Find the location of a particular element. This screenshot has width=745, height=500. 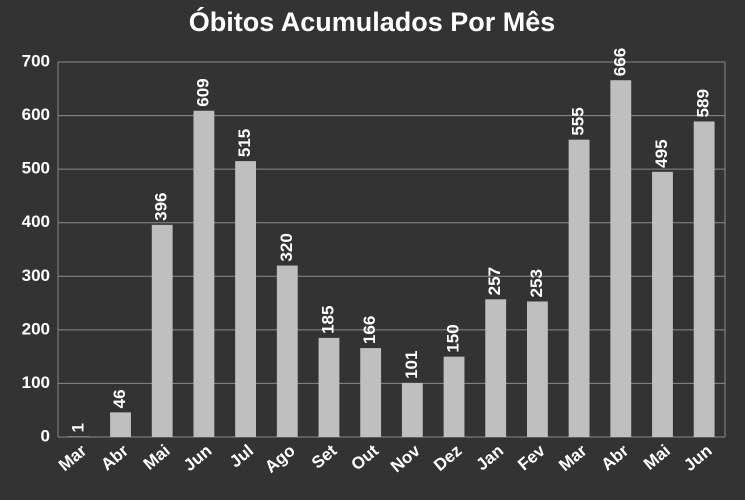

data-label: 495 is located at coordinates (661, 153).